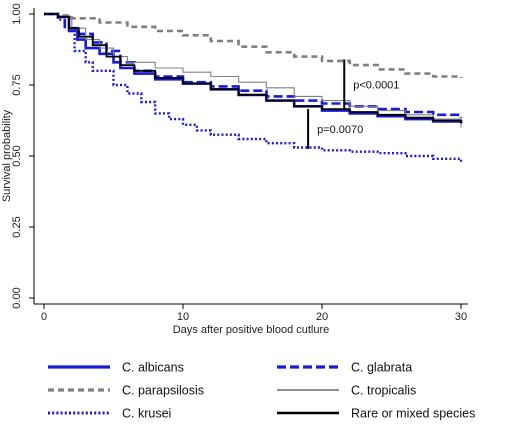  Describe the element at coordinates (183, 317) in the screenshot. I see `x-tick-label: 10` at that location.